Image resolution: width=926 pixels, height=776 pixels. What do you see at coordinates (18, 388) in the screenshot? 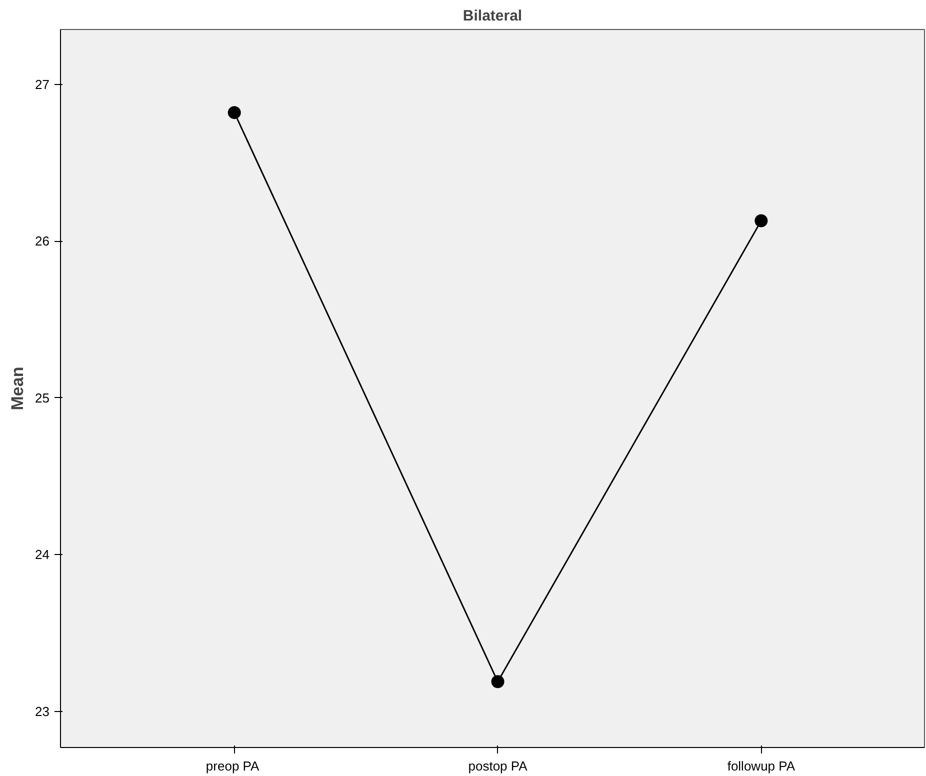
I see `y-axis-title: Mean` at bounding box center [18, 388].